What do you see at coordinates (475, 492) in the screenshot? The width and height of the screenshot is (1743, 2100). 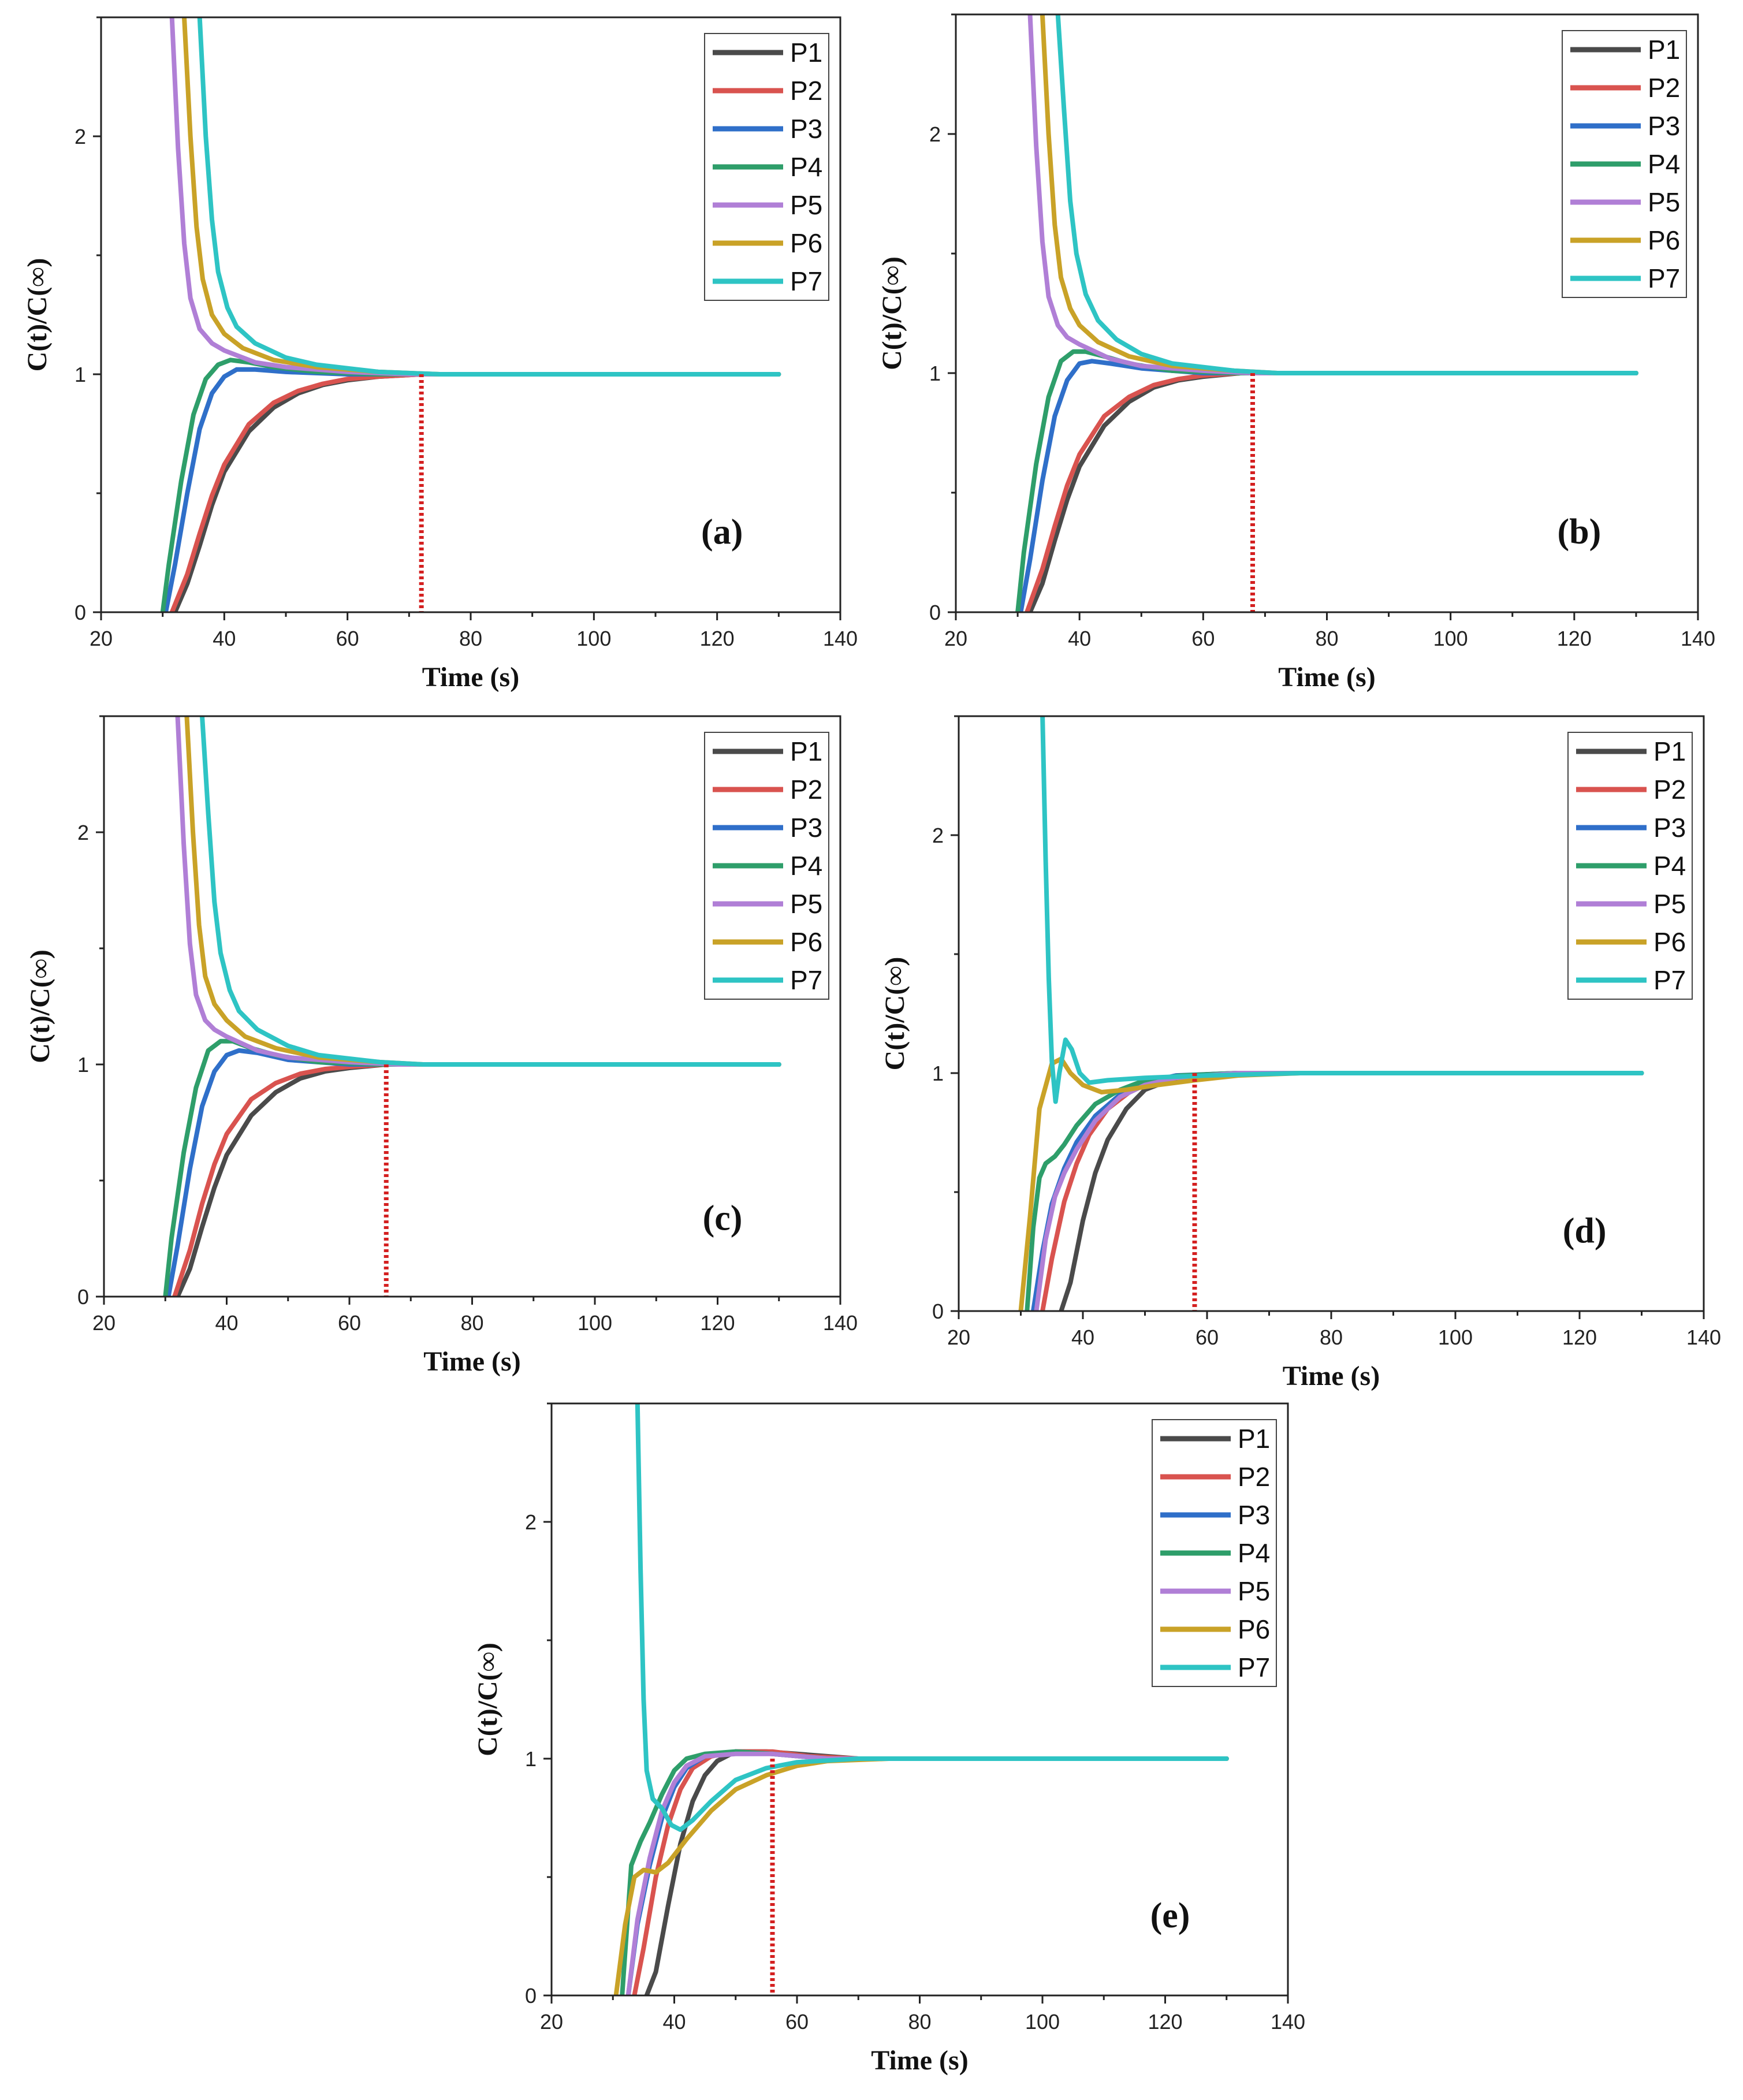 I see `series-line-p2` at bounding box center [475, 492].